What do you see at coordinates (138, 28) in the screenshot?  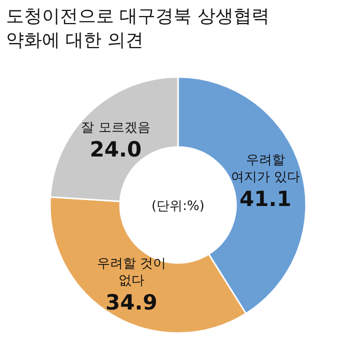 I see `chart-title: 도청이전으로 대구경북 상생협력 약화에 대한 의견` at bounding box center [138, 28].